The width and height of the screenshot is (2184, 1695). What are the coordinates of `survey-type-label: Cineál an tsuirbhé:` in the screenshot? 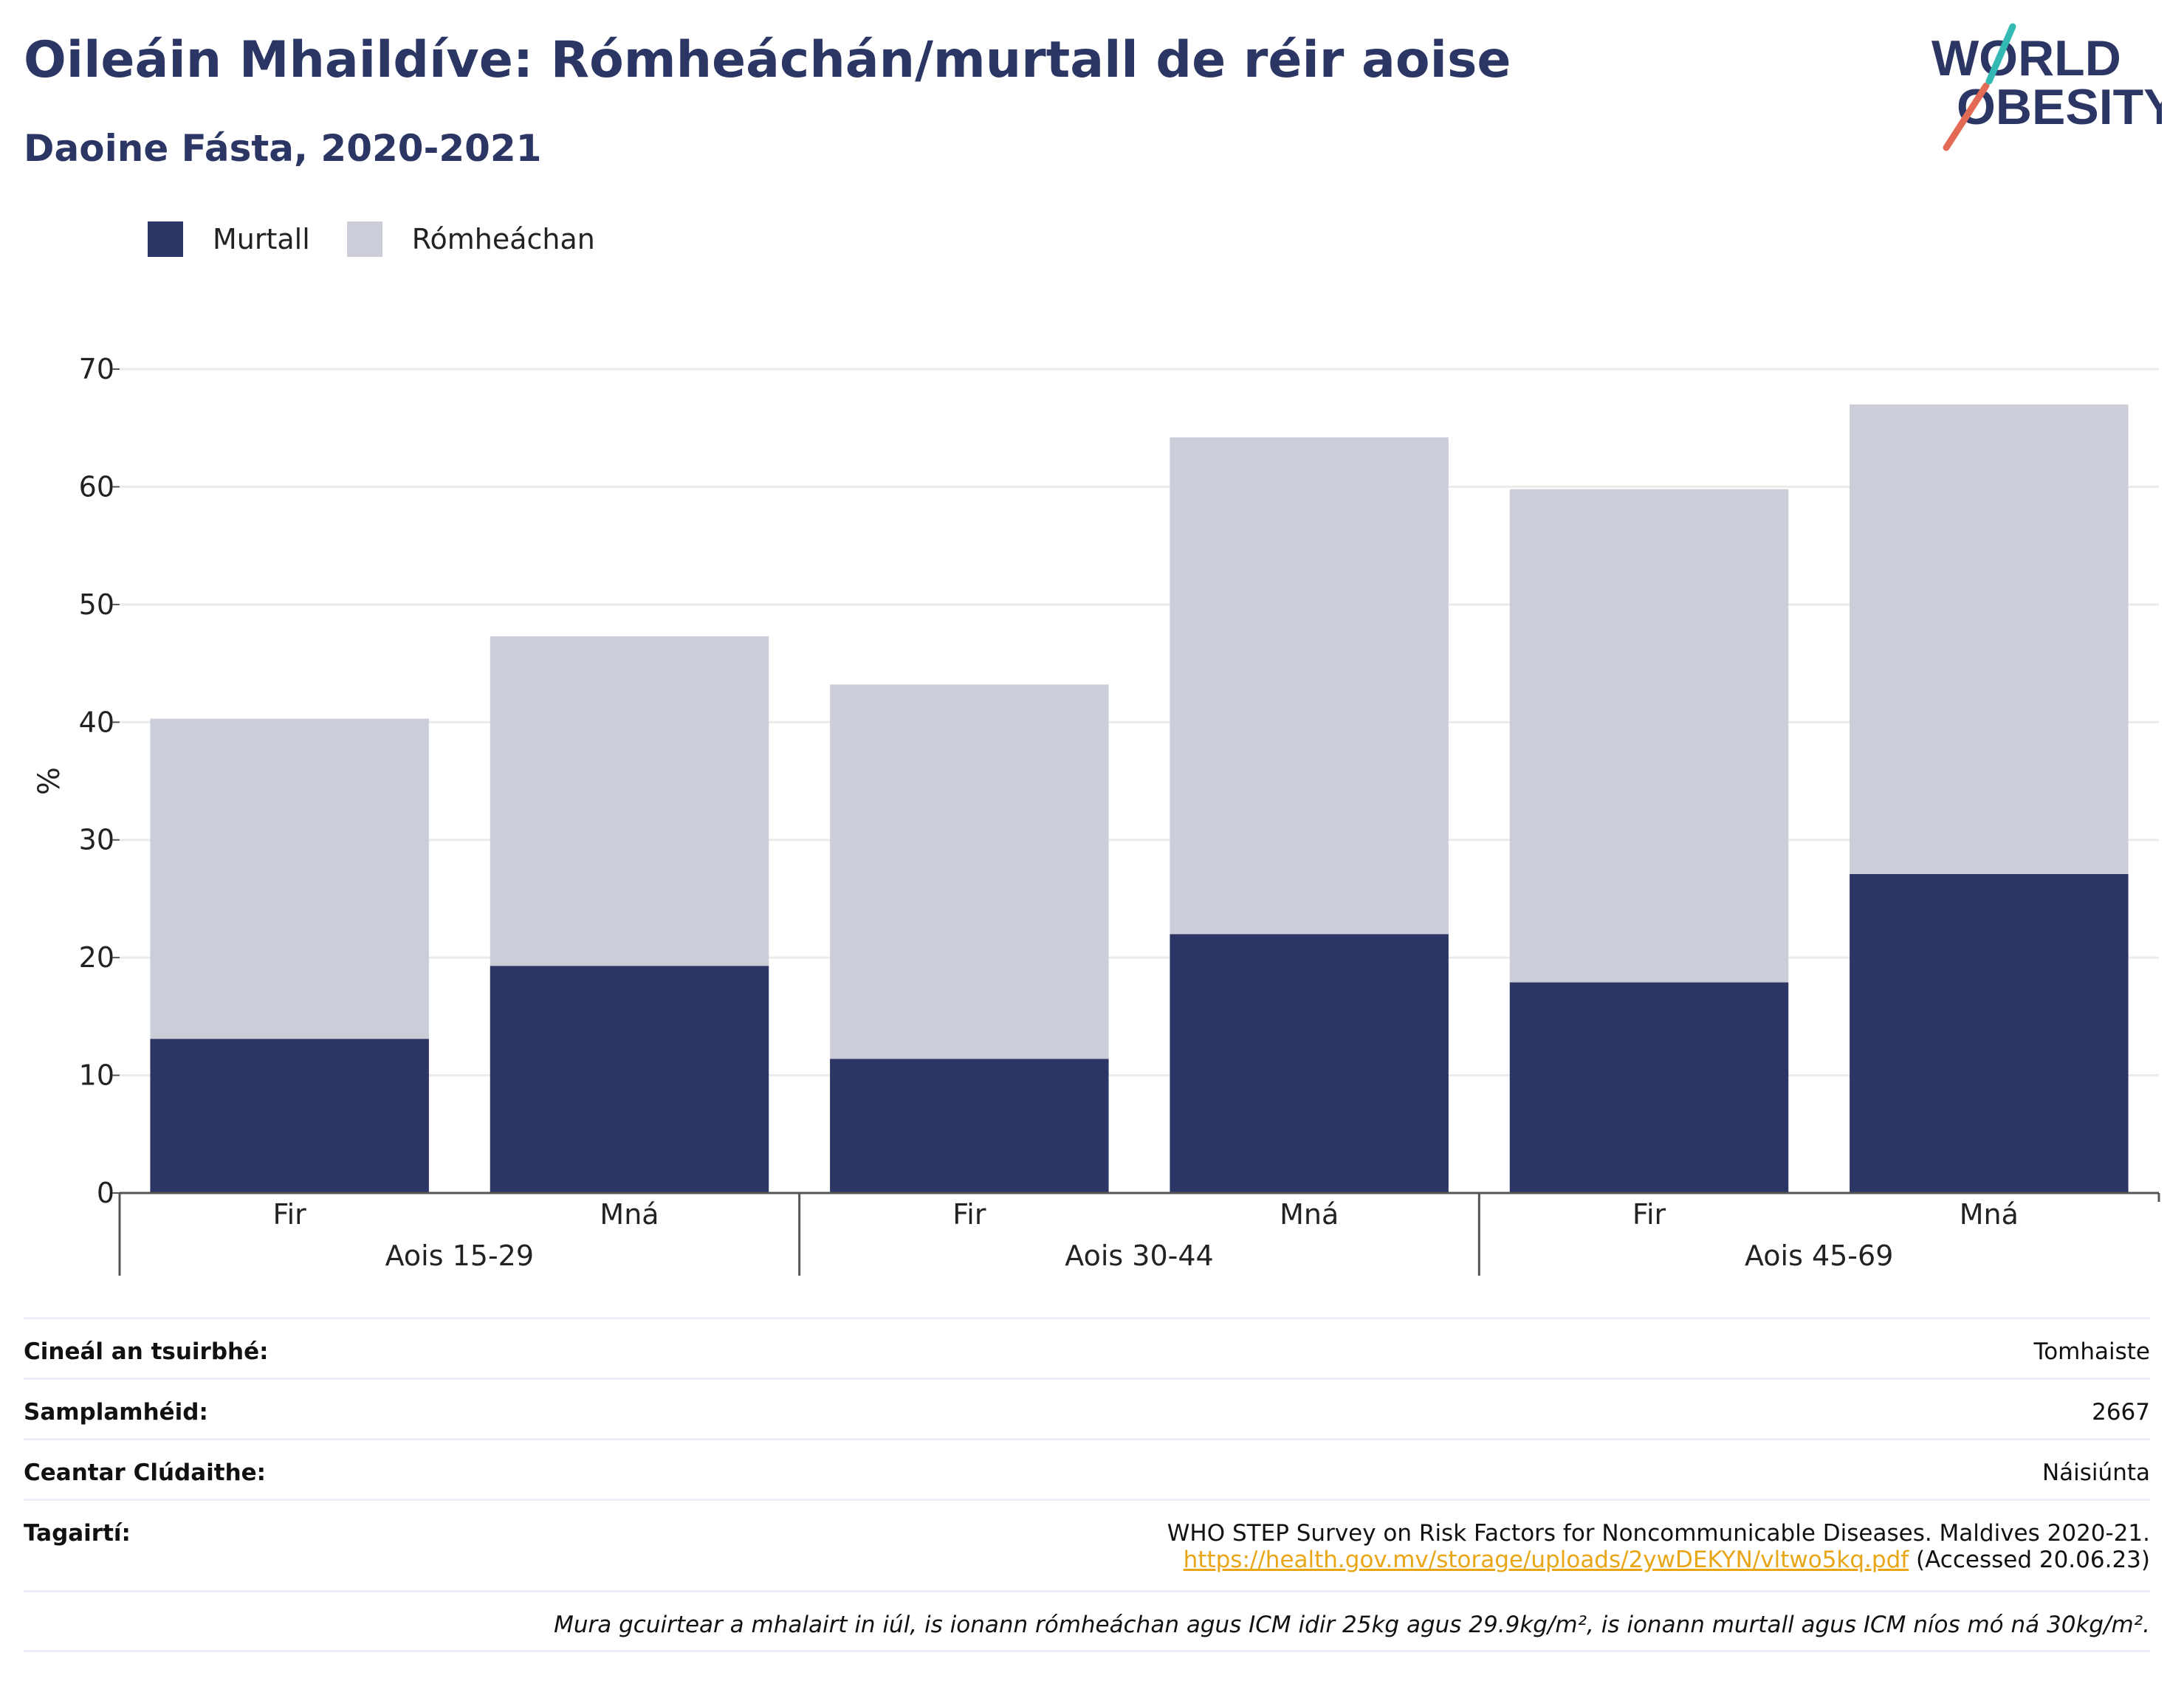 It's located at (147, 1351).